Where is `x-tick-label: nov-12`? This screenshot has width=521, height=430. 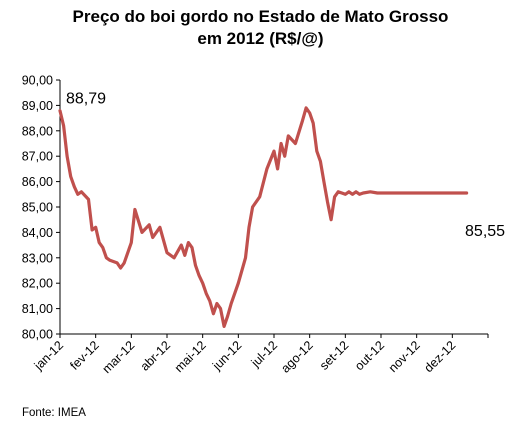
x-tick-label: nov-12 is located at coordinates (404, 356).